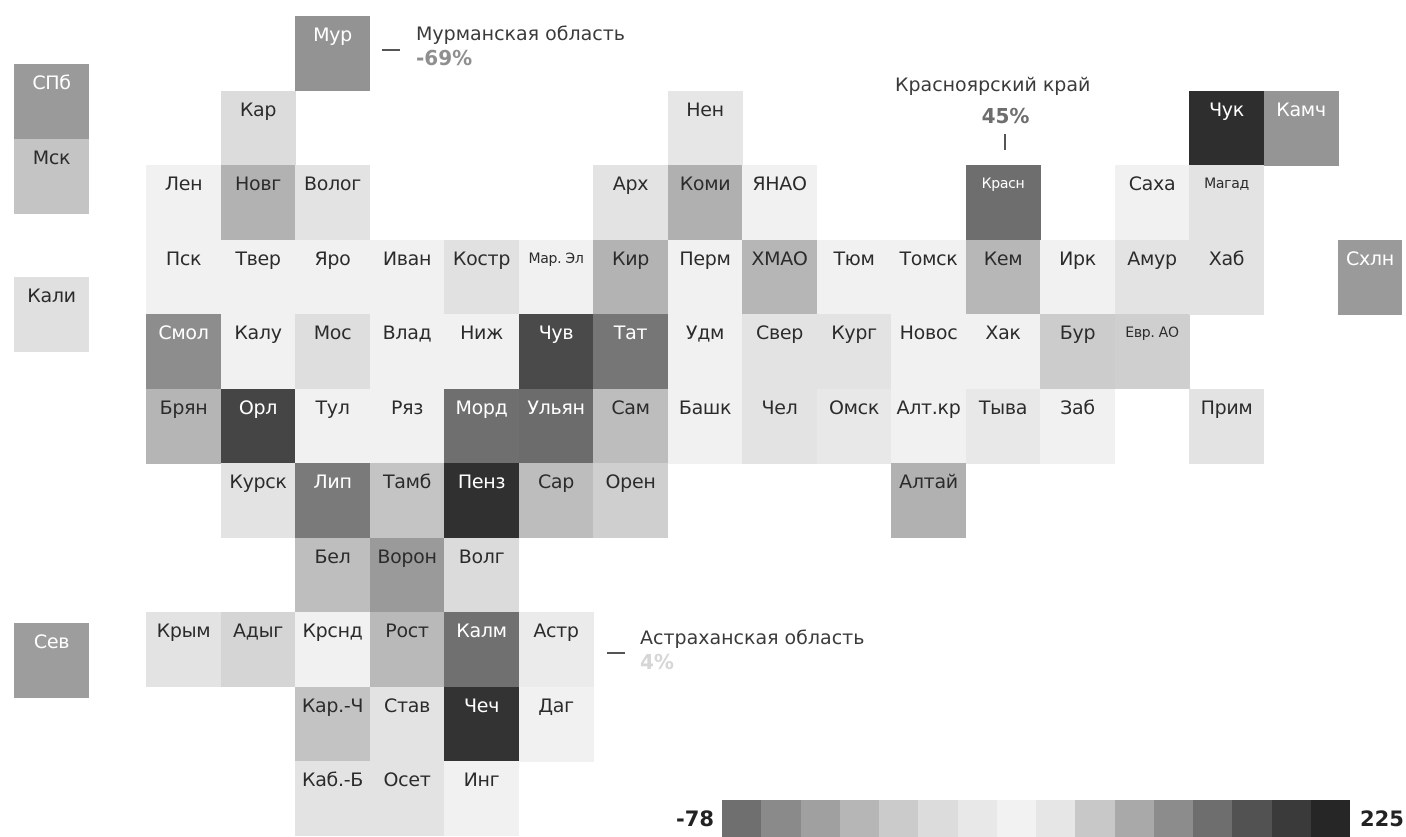 Image resolution: width=1406 pixels, height=837 pixels. Describe the element at coordinates (258, 277) in the screenshot. I see `region-tile-tver: Твер` at that location.